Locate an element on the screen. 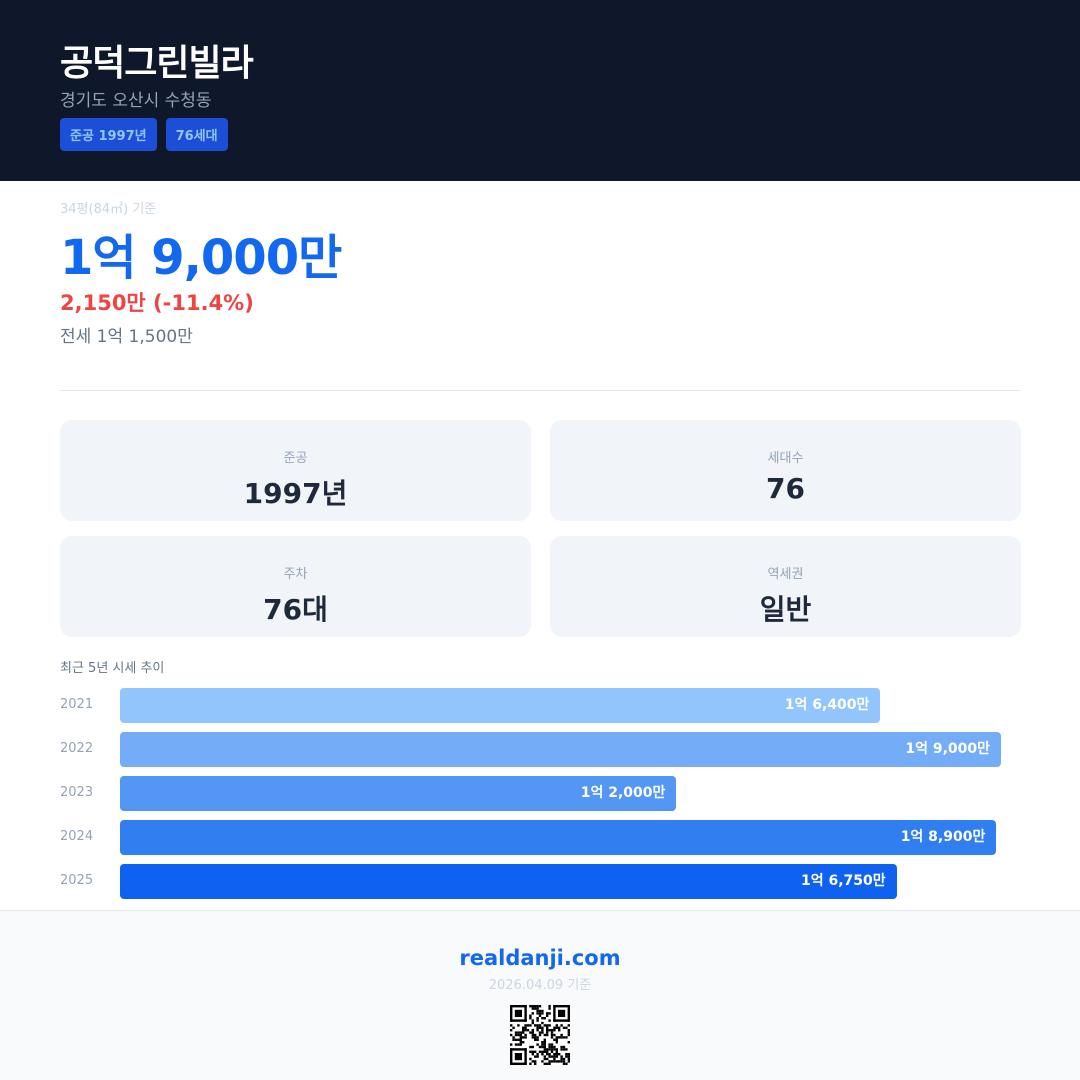  card-parking: 주차 76대 is located at coordinates (295, 586).